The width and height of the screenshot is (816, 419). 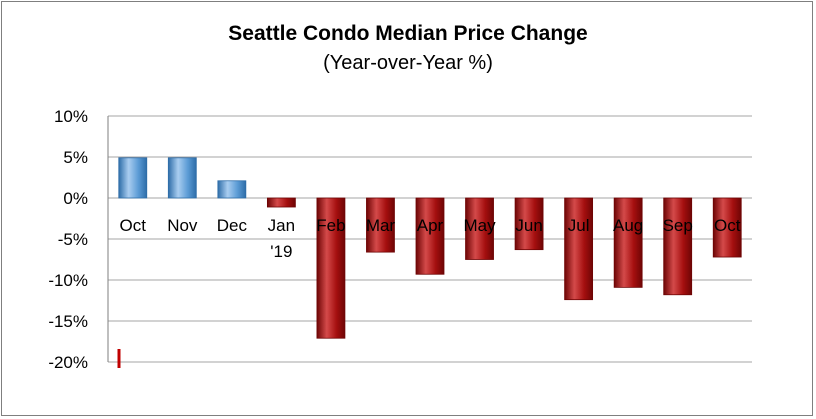 I want to click on x-tick-label: Nov, so click(x=182, y=225).